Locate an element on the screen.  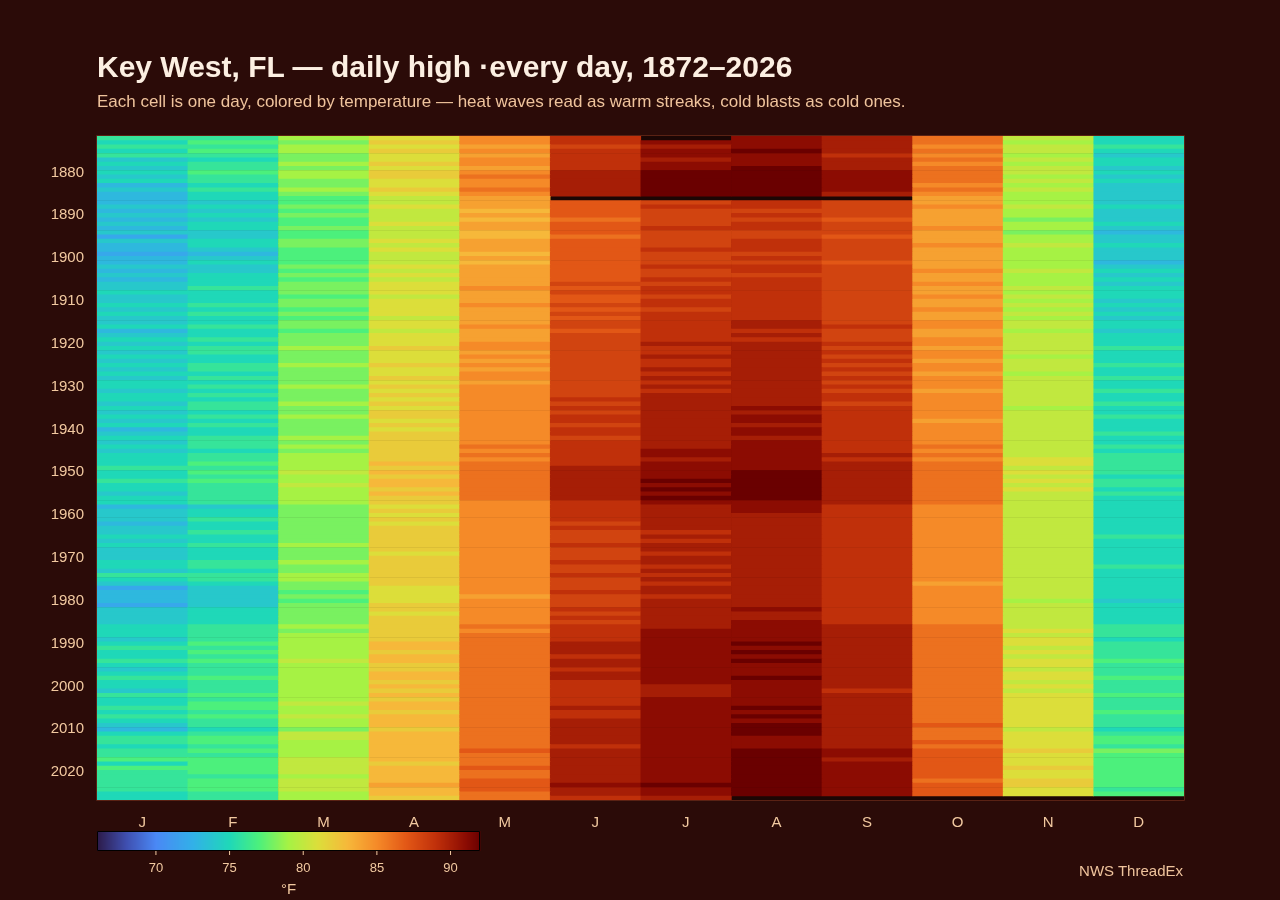
y-tick-label: 1900 is located at coordinates (67, 257).